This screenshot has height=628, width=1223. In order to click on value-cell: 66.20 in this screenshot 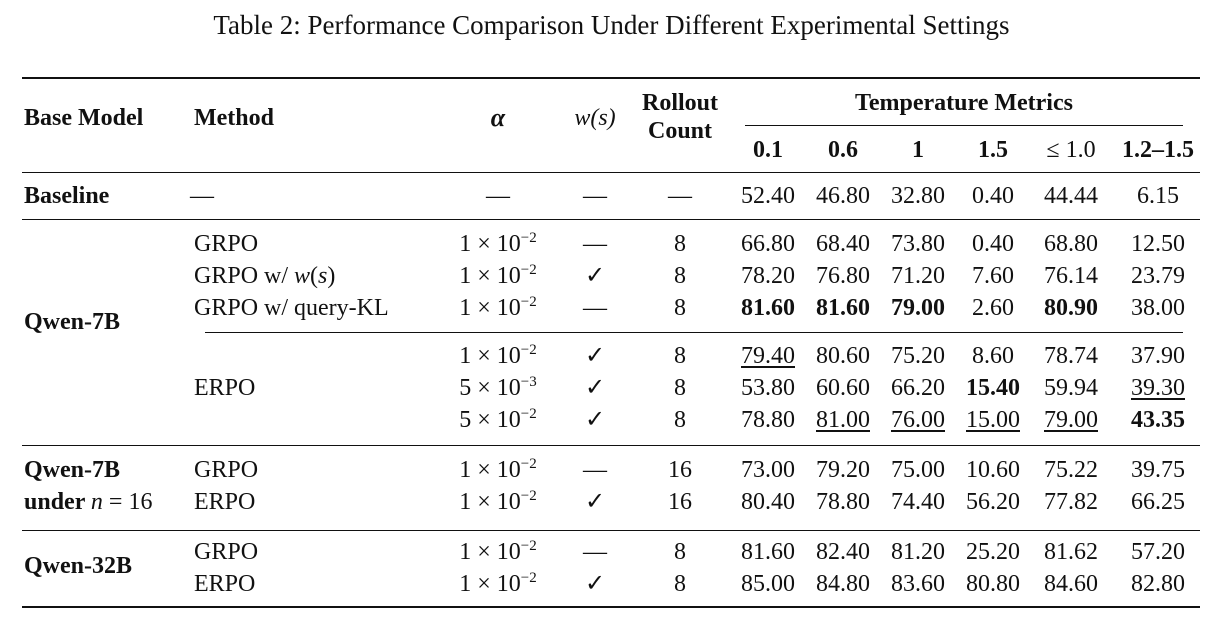, I will do `click(918, 388)`.